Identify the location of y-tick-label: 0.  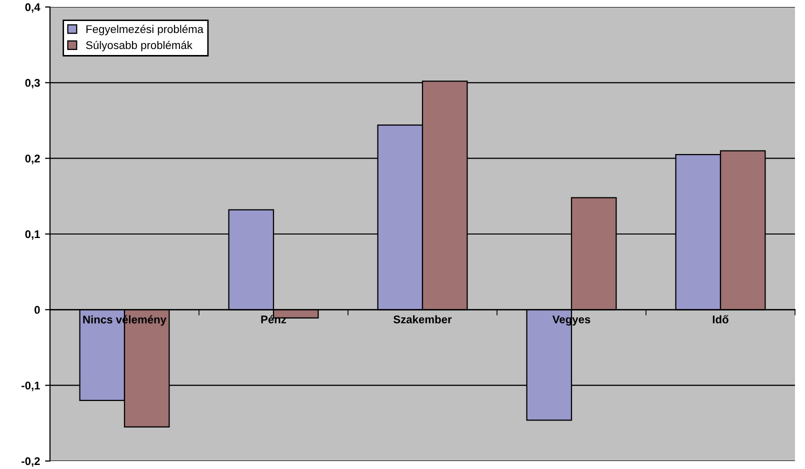
(37, 310).